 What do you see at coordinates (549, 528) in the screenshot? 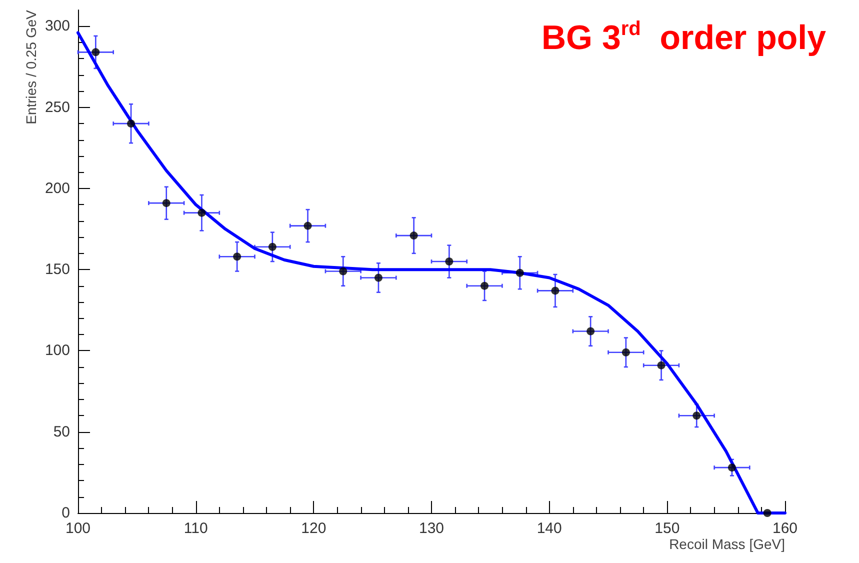
I see `x-tick-label: 140` at bounding box center [549, 528].